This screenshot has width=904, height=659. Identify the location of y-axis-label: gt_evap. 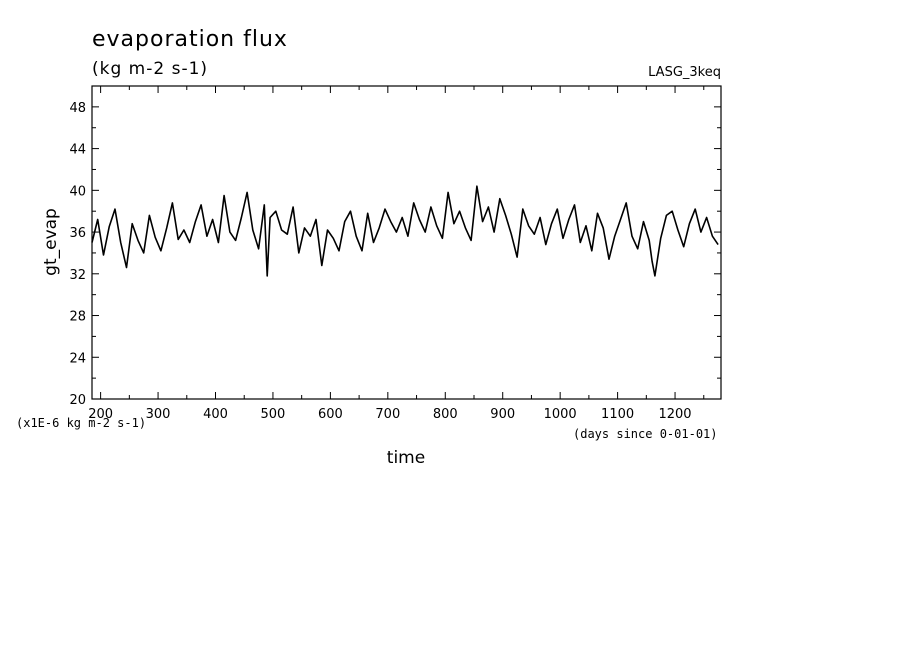
(51, 242).